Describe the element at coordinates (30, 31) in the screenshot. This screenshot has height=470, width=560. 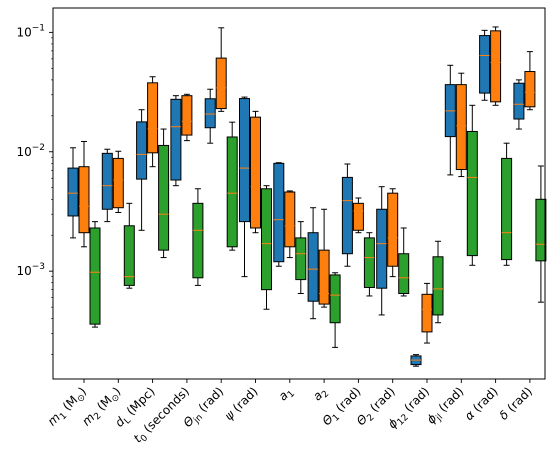
I see `y-tick-label: 10⁻¹` at that location.